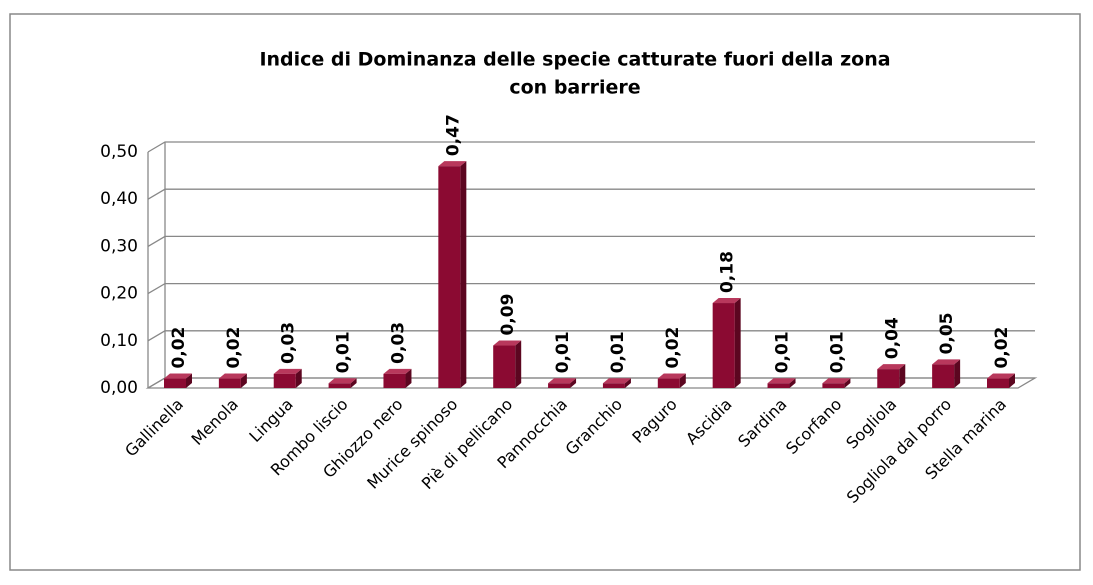 The image size is (1093, 585). Describe the element at coordinates (728, 272) in the screenshot. I see `value-label: 0,18` at that location.